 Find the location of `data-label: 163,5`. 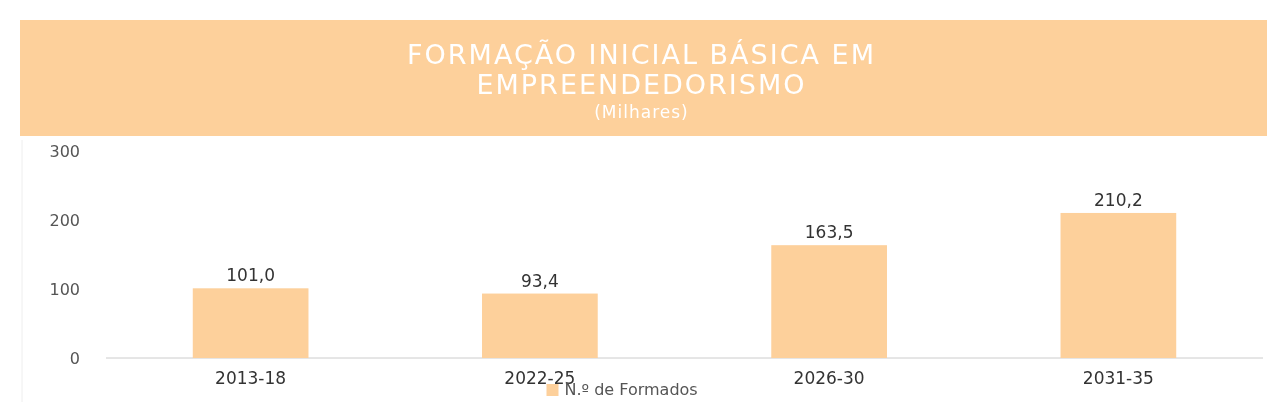

data-label: 163,5 is located at coordinates (829, 232).